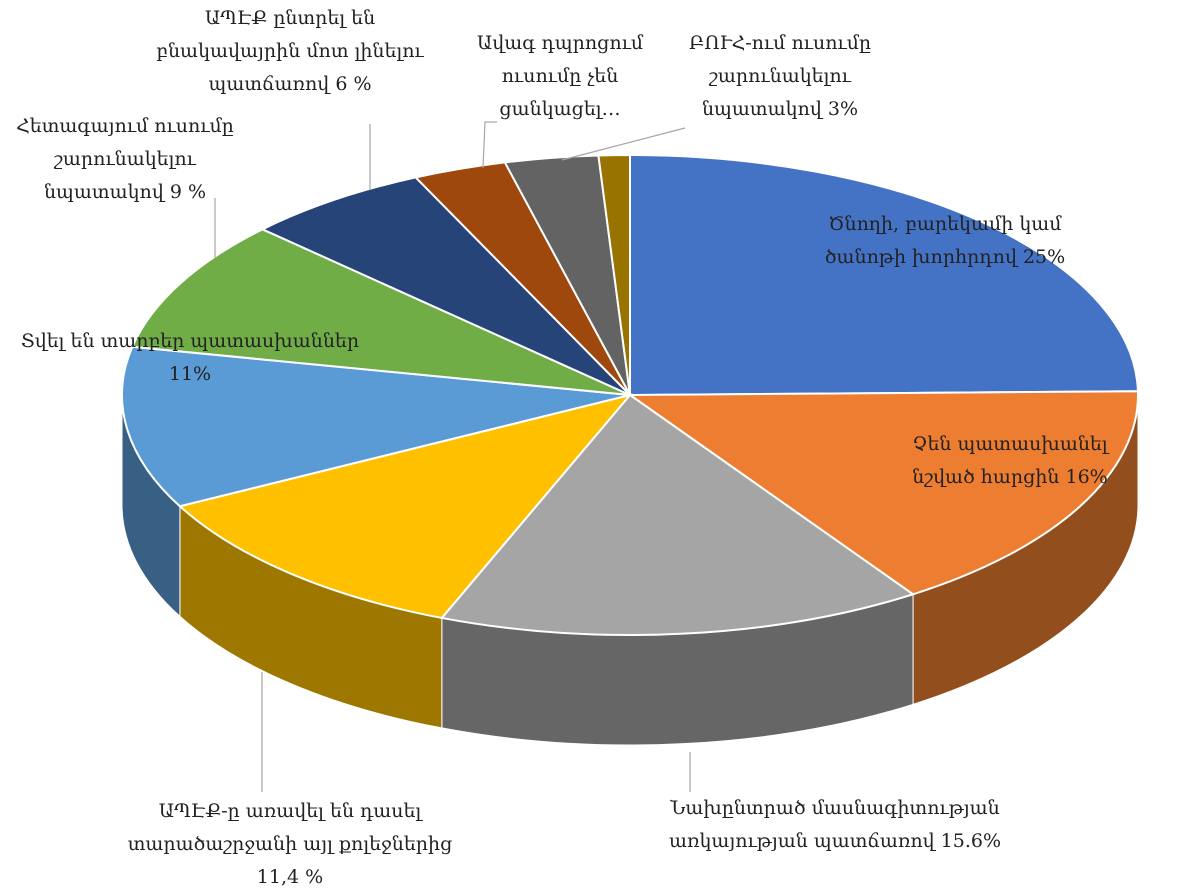 The height and width of the screenshot is (893, 1196). I want to click on data-label-line: ԲՈՒՀ-ում ուսումը, so click(780, 43).